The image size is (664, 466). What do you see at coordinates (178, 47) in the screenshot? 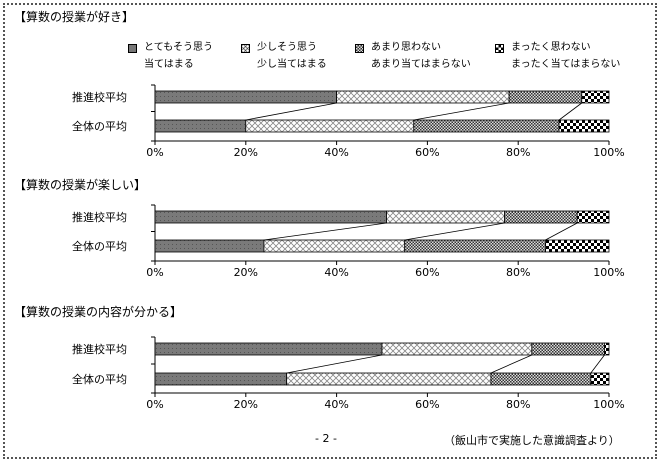
I see `legend-label: とてもそう思う` at bounding box center [178, 47].